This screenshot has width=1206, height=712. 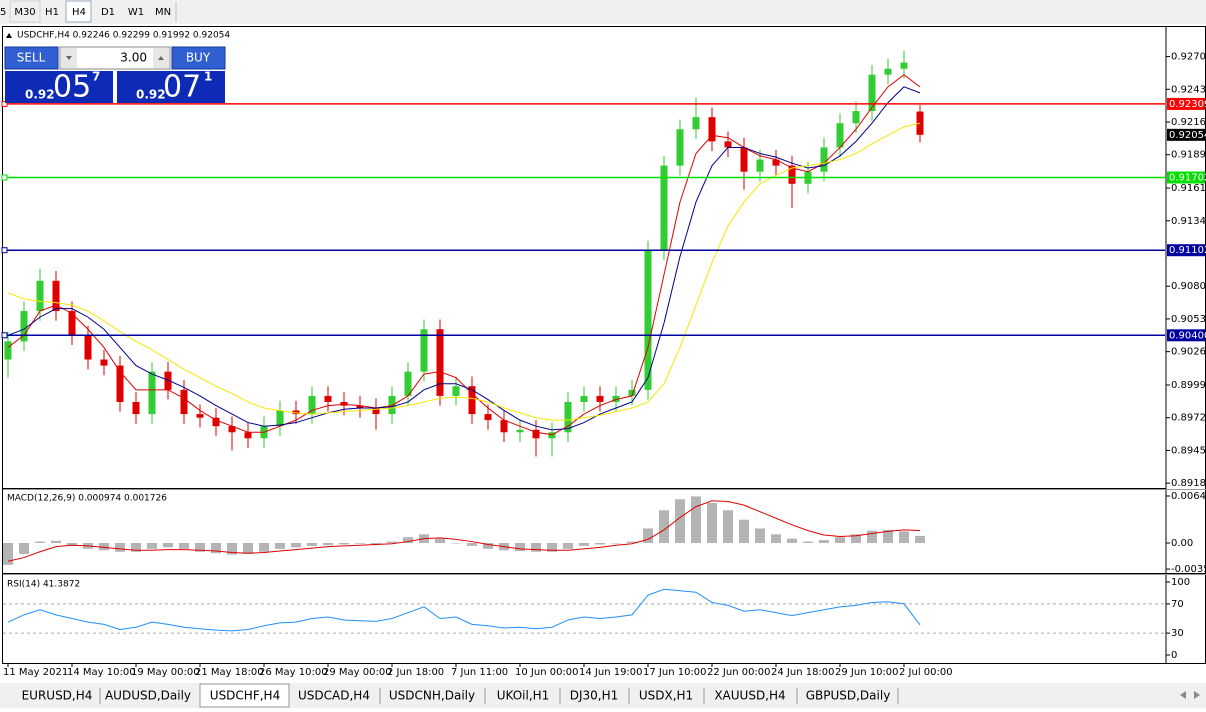 I want to click on timeframe-button: H4, so click(x=79, y=12).